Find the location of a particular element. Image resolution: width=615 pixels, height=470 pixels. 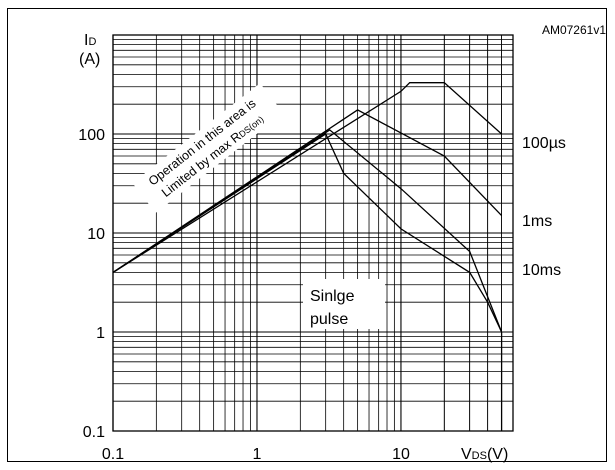

x-tick-label: 1 is located at coordinates (257, 454).